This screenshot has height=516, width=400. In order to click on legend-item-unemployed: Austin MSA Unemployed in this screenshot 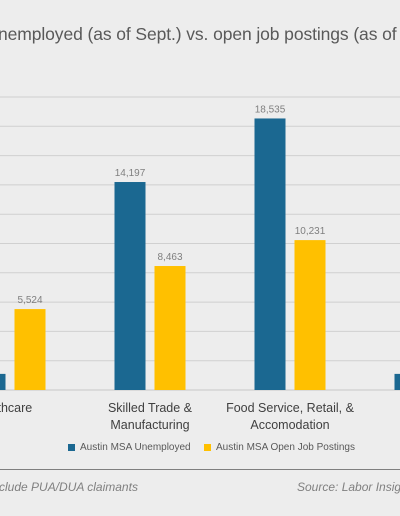, I will do `click(129, 447)`.